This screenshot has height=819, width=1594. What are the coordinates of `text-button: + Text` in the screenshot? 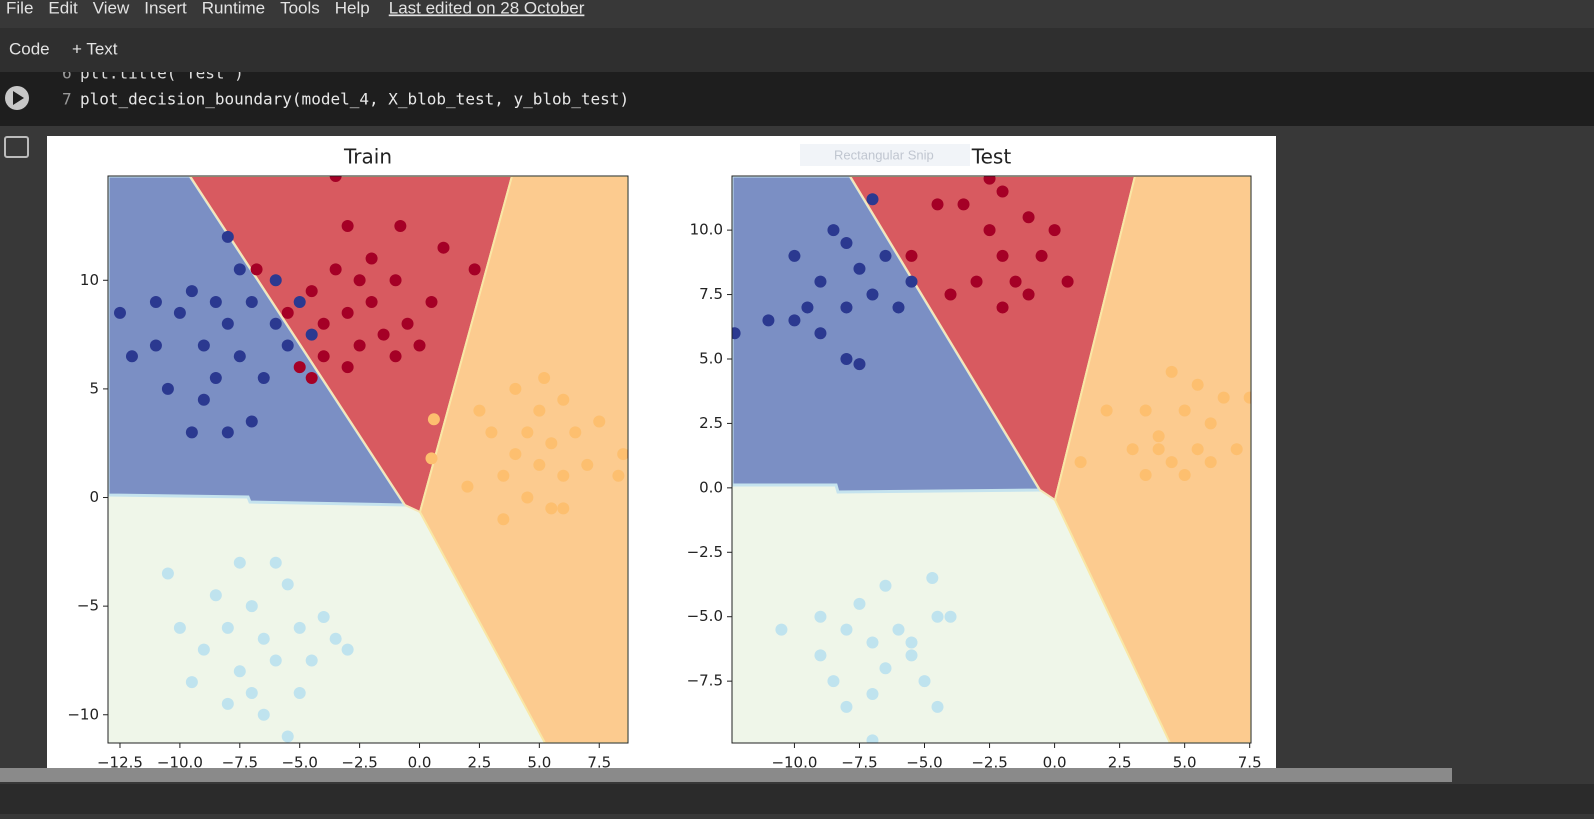 It's located at (95, 48).